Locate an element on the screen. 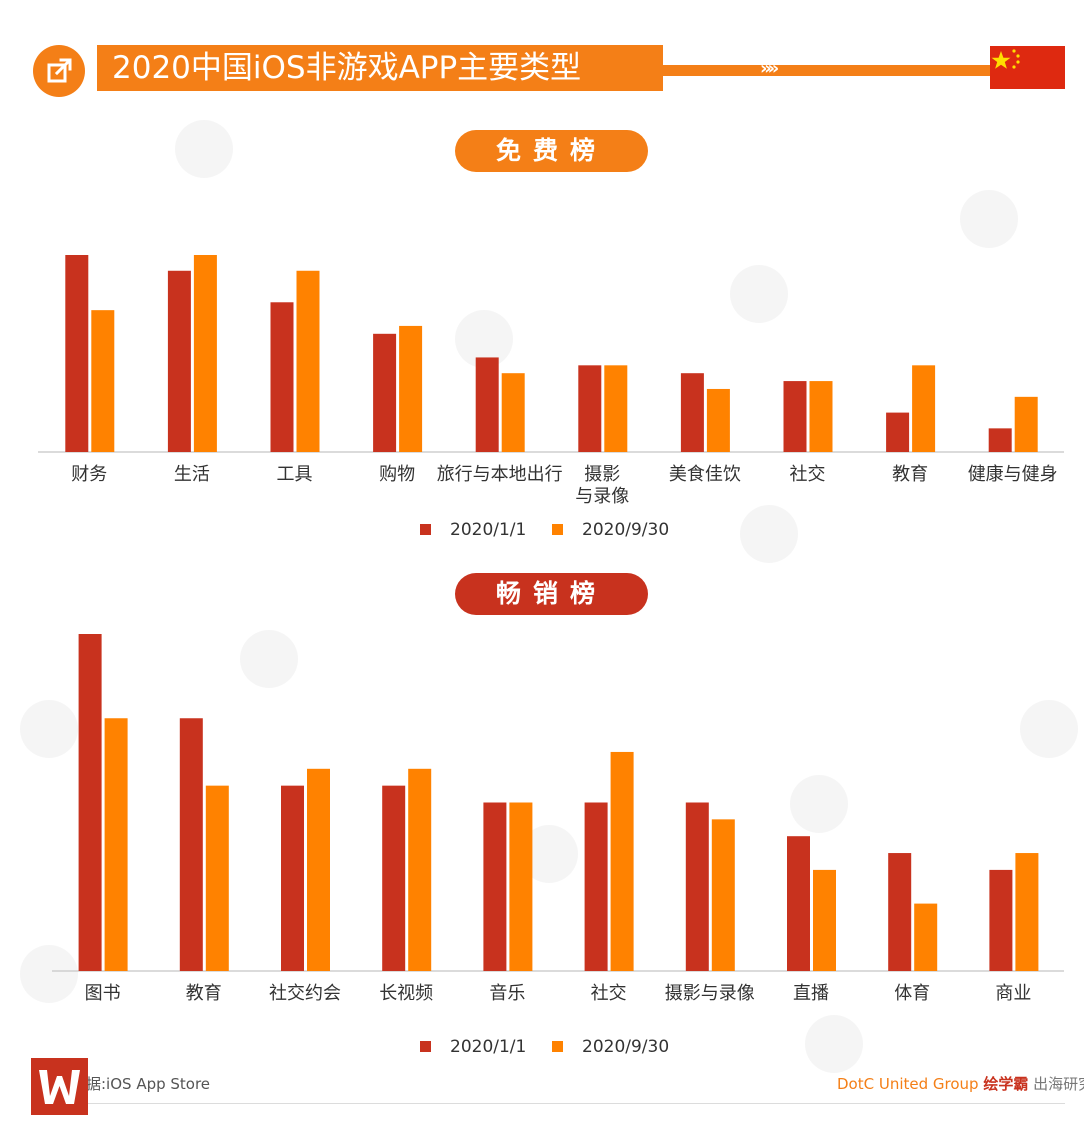  category-label: 财务 is located at coordinates (89, 474).